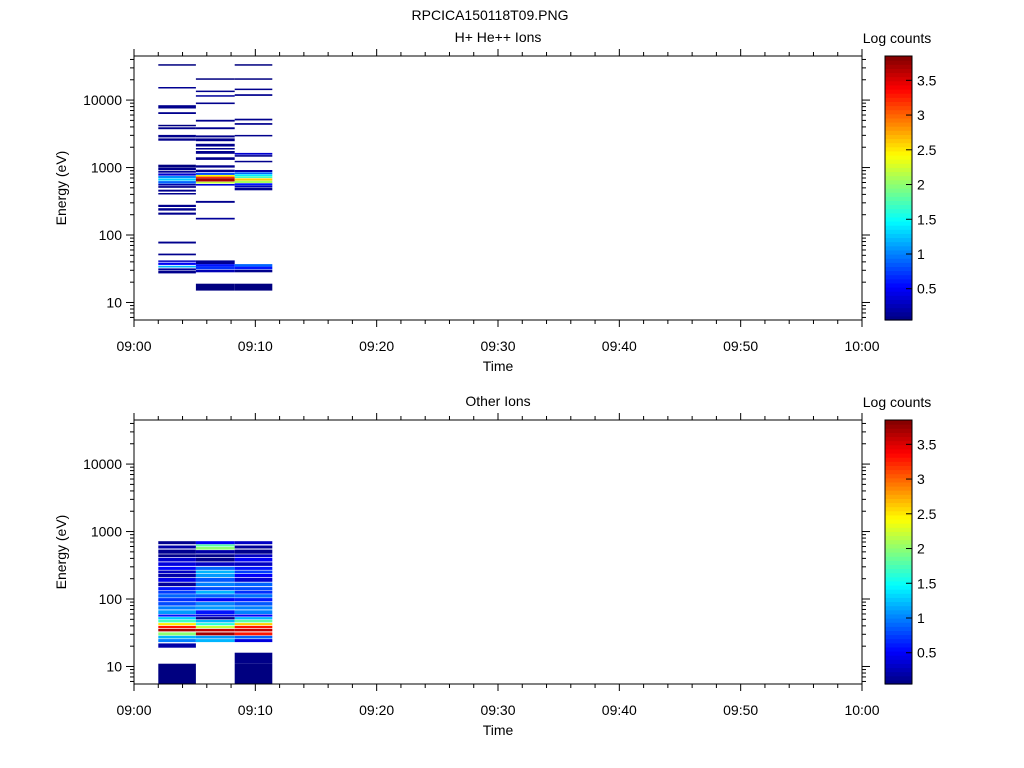  Describe the element at coordinates (619, 346) in the screenshot. I see `x-tick-label: 09:40` at that location.